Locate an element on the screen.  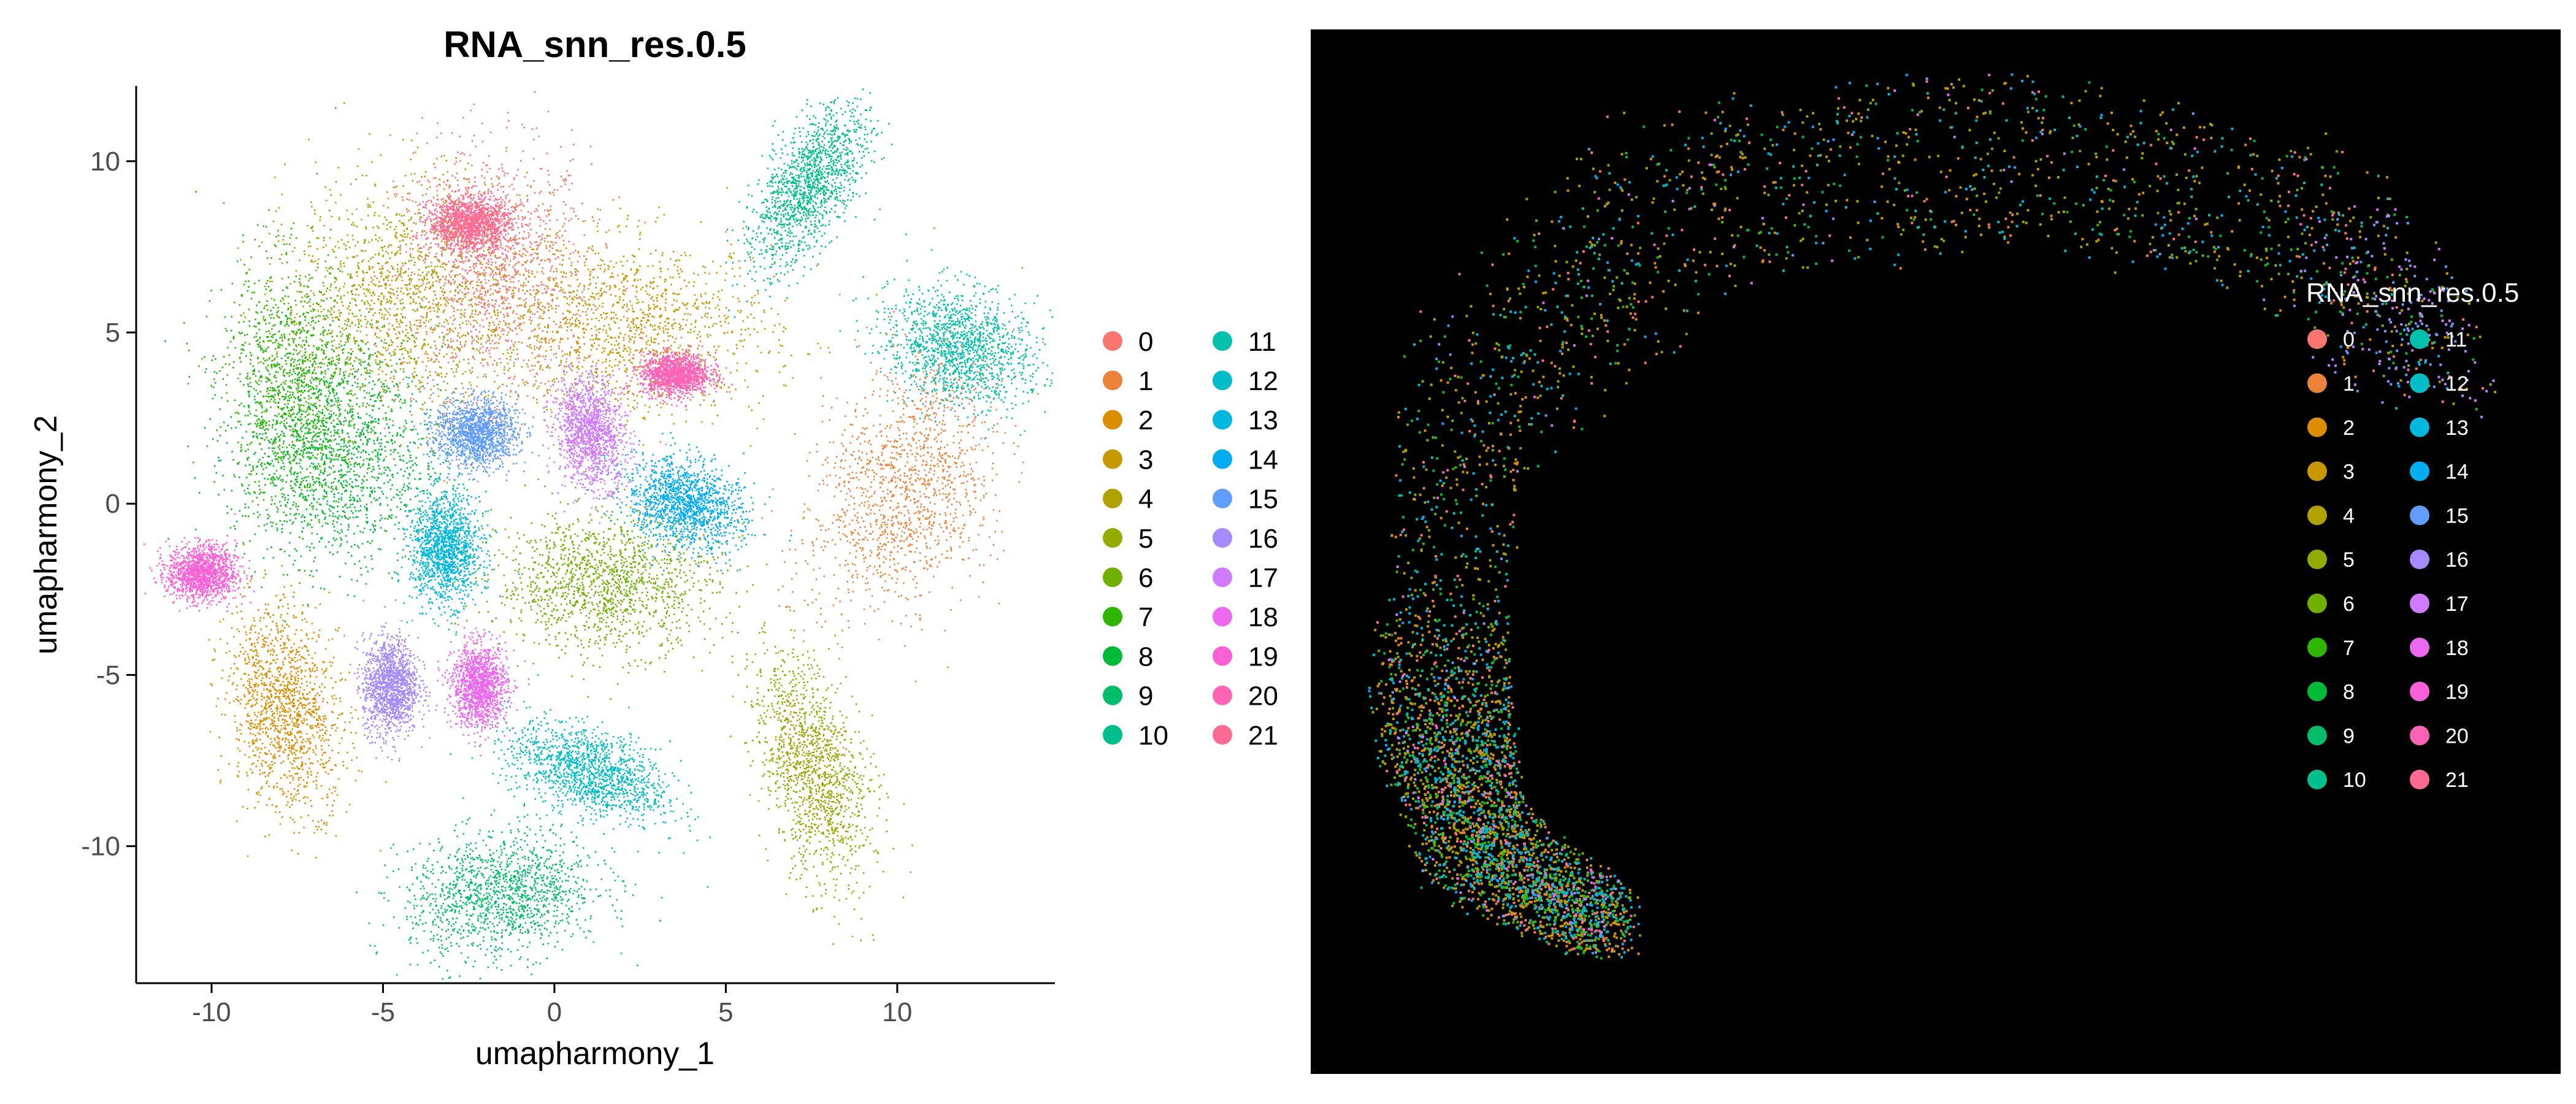
spatial-legend-title: RNA_snn_res.0.5 is located at coordinates (2412, 293).